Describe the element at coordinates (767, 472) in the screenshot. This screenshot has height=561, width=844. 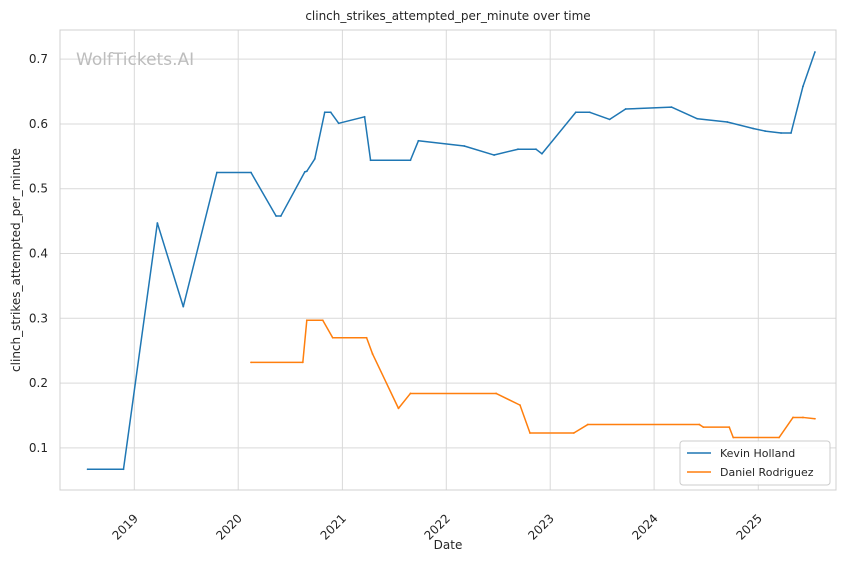
I see `legend-label-daniel-rodriguez: Daniel Rodriguez` at that location.